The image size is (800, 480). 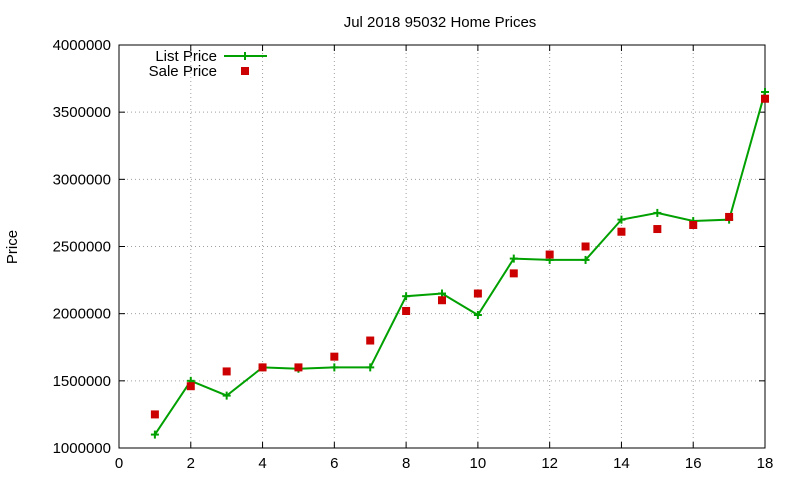 I want to click on y-tick-label: 1000000, so click(x=82, y=448).